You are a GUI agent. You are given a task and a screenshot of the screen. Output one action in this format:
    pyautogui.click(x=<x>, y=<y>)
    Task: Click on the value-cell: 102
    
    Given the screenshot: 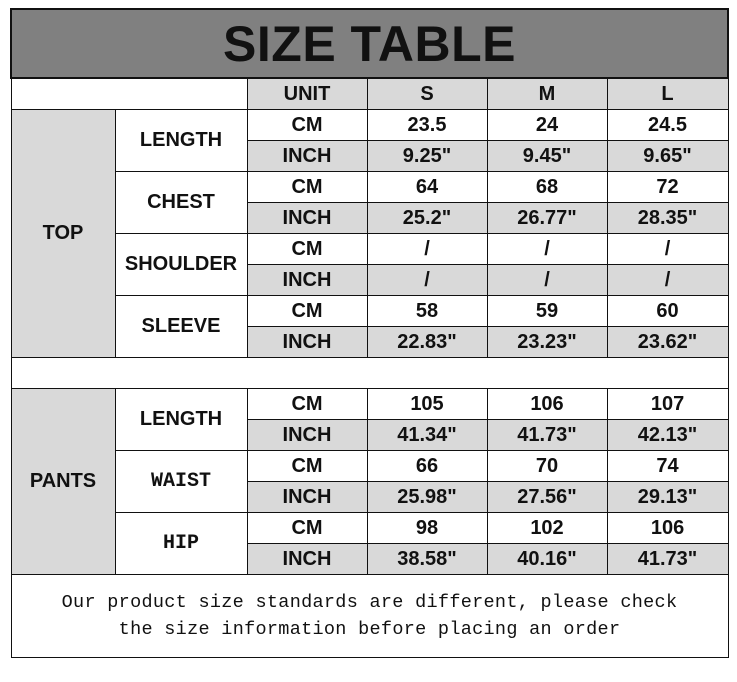 What is the action you would take?
    pyautogui.click(x=547, y=528)
    